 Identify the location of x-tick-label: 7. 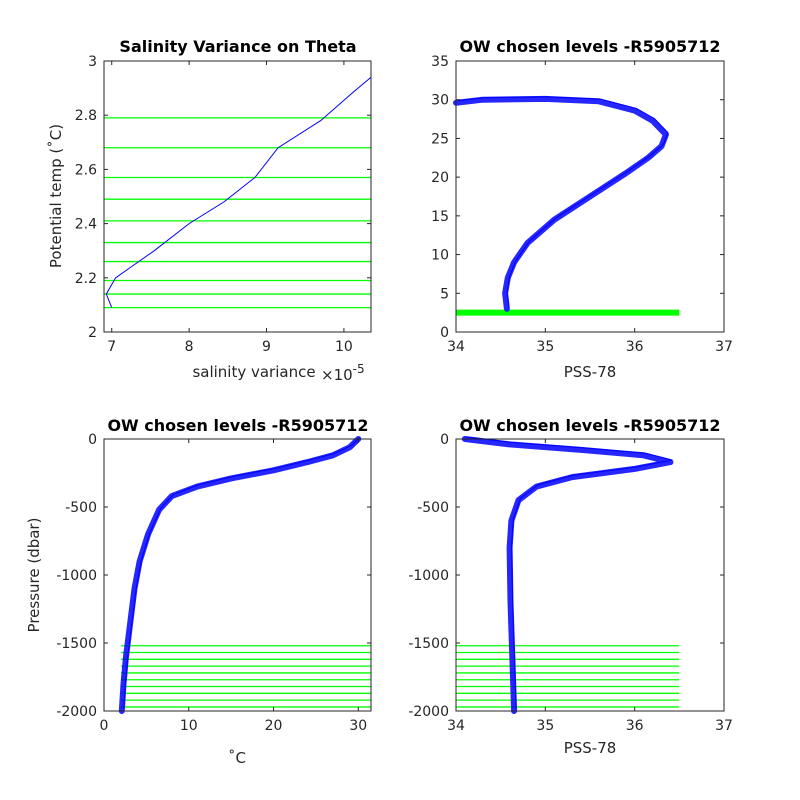
(111, 347).